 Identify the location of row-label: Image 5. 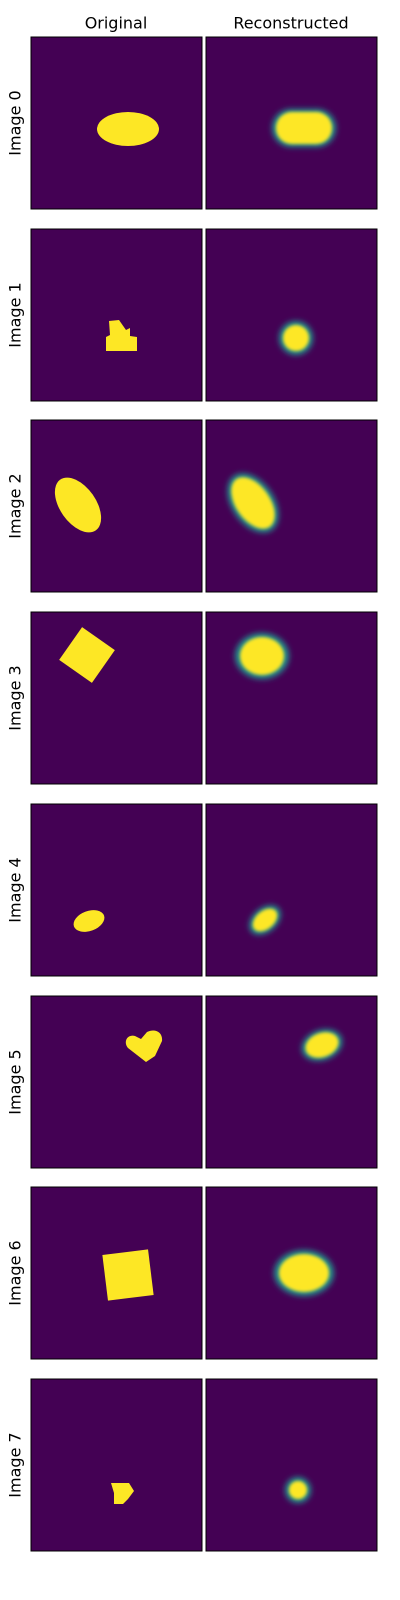
(15, 1081).